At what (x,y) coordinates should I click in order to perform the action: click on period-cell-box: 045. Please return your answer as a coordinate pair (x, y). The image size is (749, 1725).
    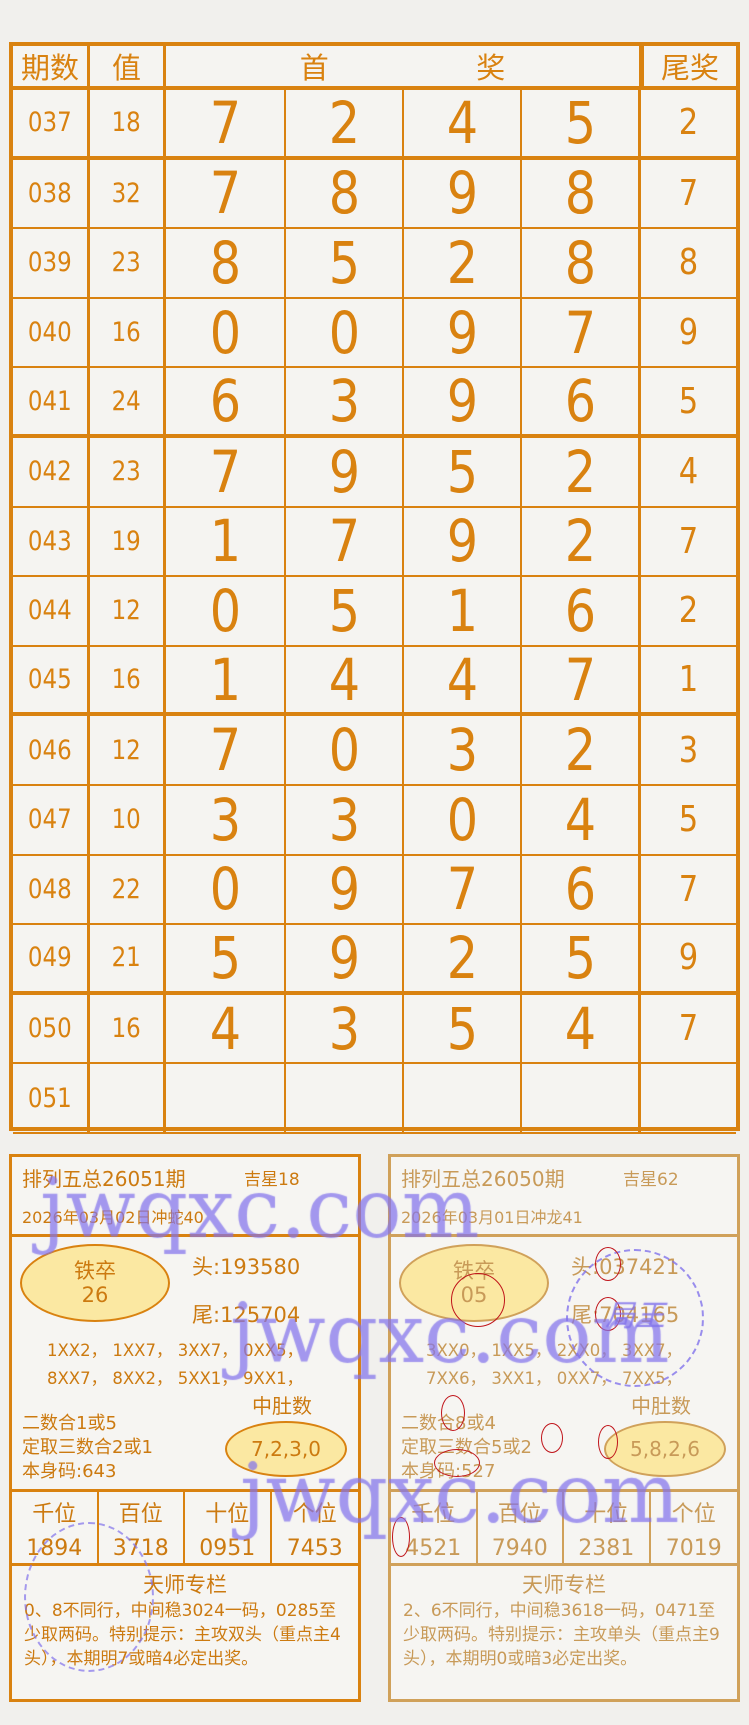
    Looking at the image, I should click on (51, 681).